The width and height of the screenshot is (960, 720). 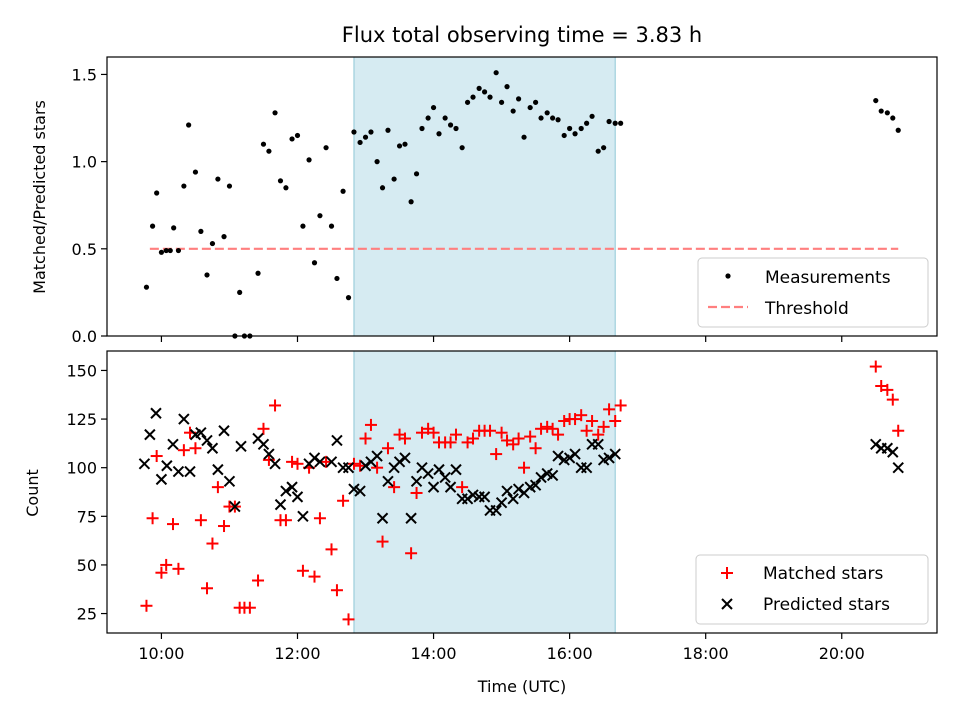 What do you see at coordinates (81, 419) in the screenshot?
I see `y-tick-label: 125` at bounding box center [81, 419].